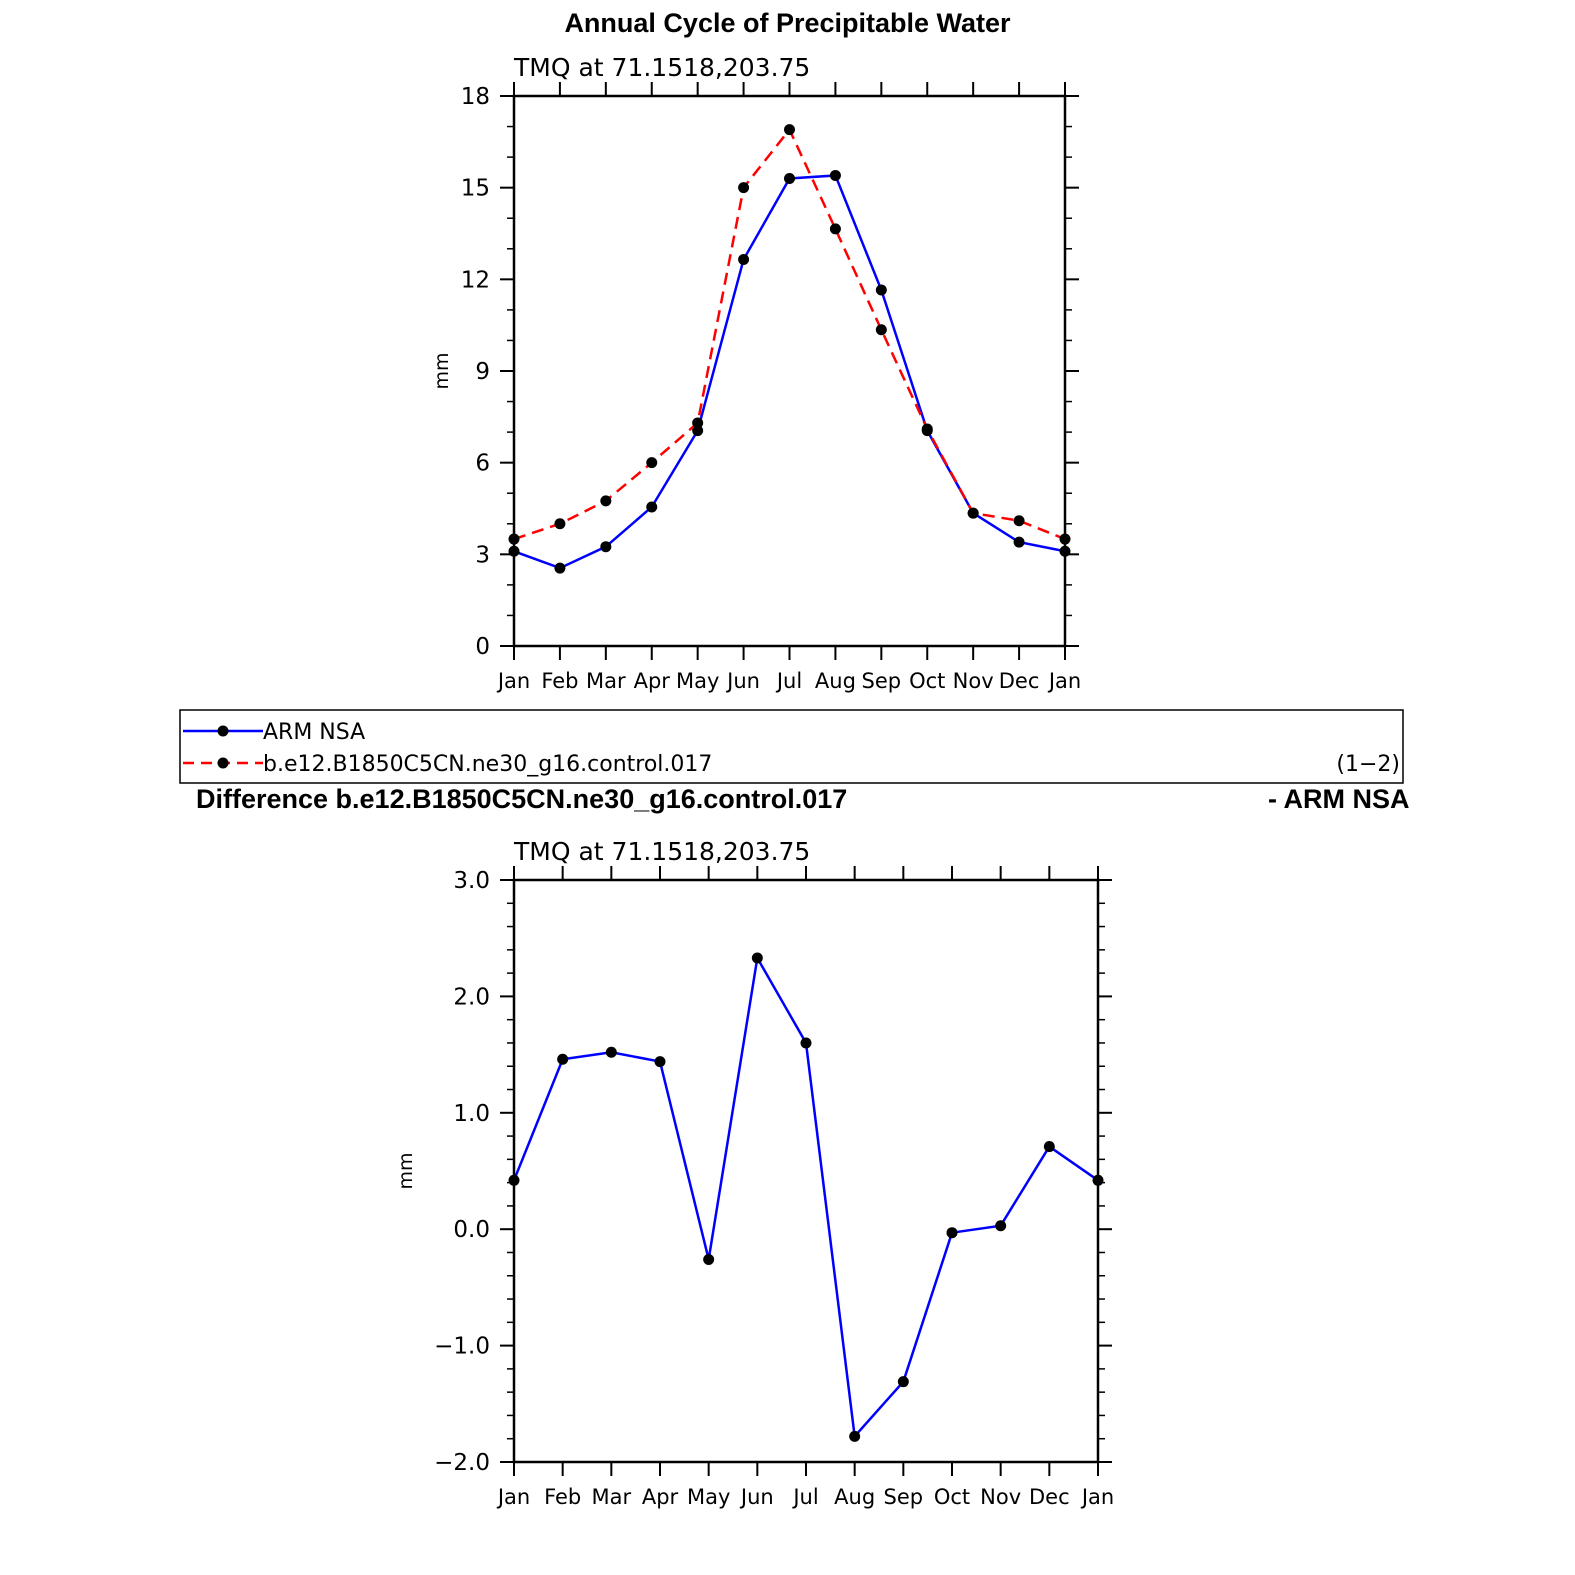 This screenshot has width=1575, height=1575. What do you see at coordinates (482, 647) in the screenshot?
I see `y-tick-label: 0` at bounding box center [482, 647].